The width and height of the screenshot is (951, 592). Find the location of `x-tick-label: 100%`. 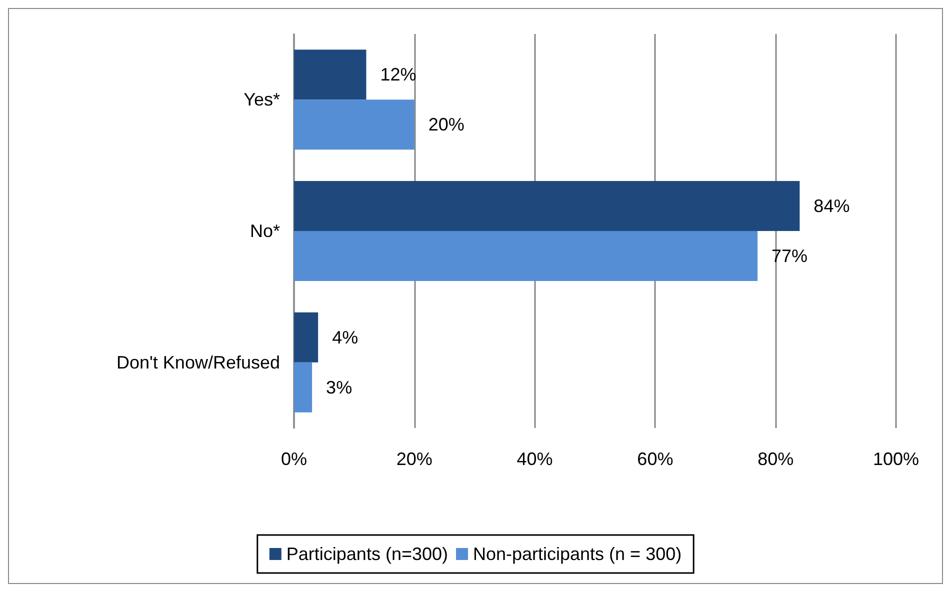

x-tick-label: 100% is located at coordinates (896, 459).